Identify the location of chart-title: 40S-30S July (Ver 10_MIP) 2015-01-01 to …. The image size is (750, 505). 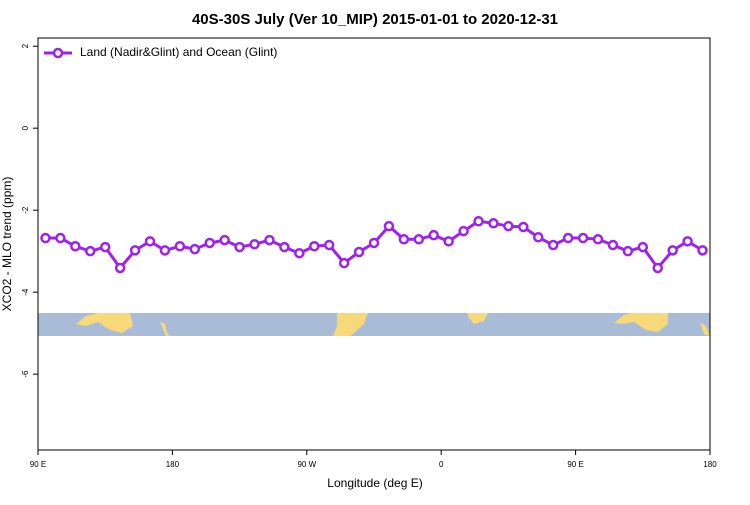
(375, 19).